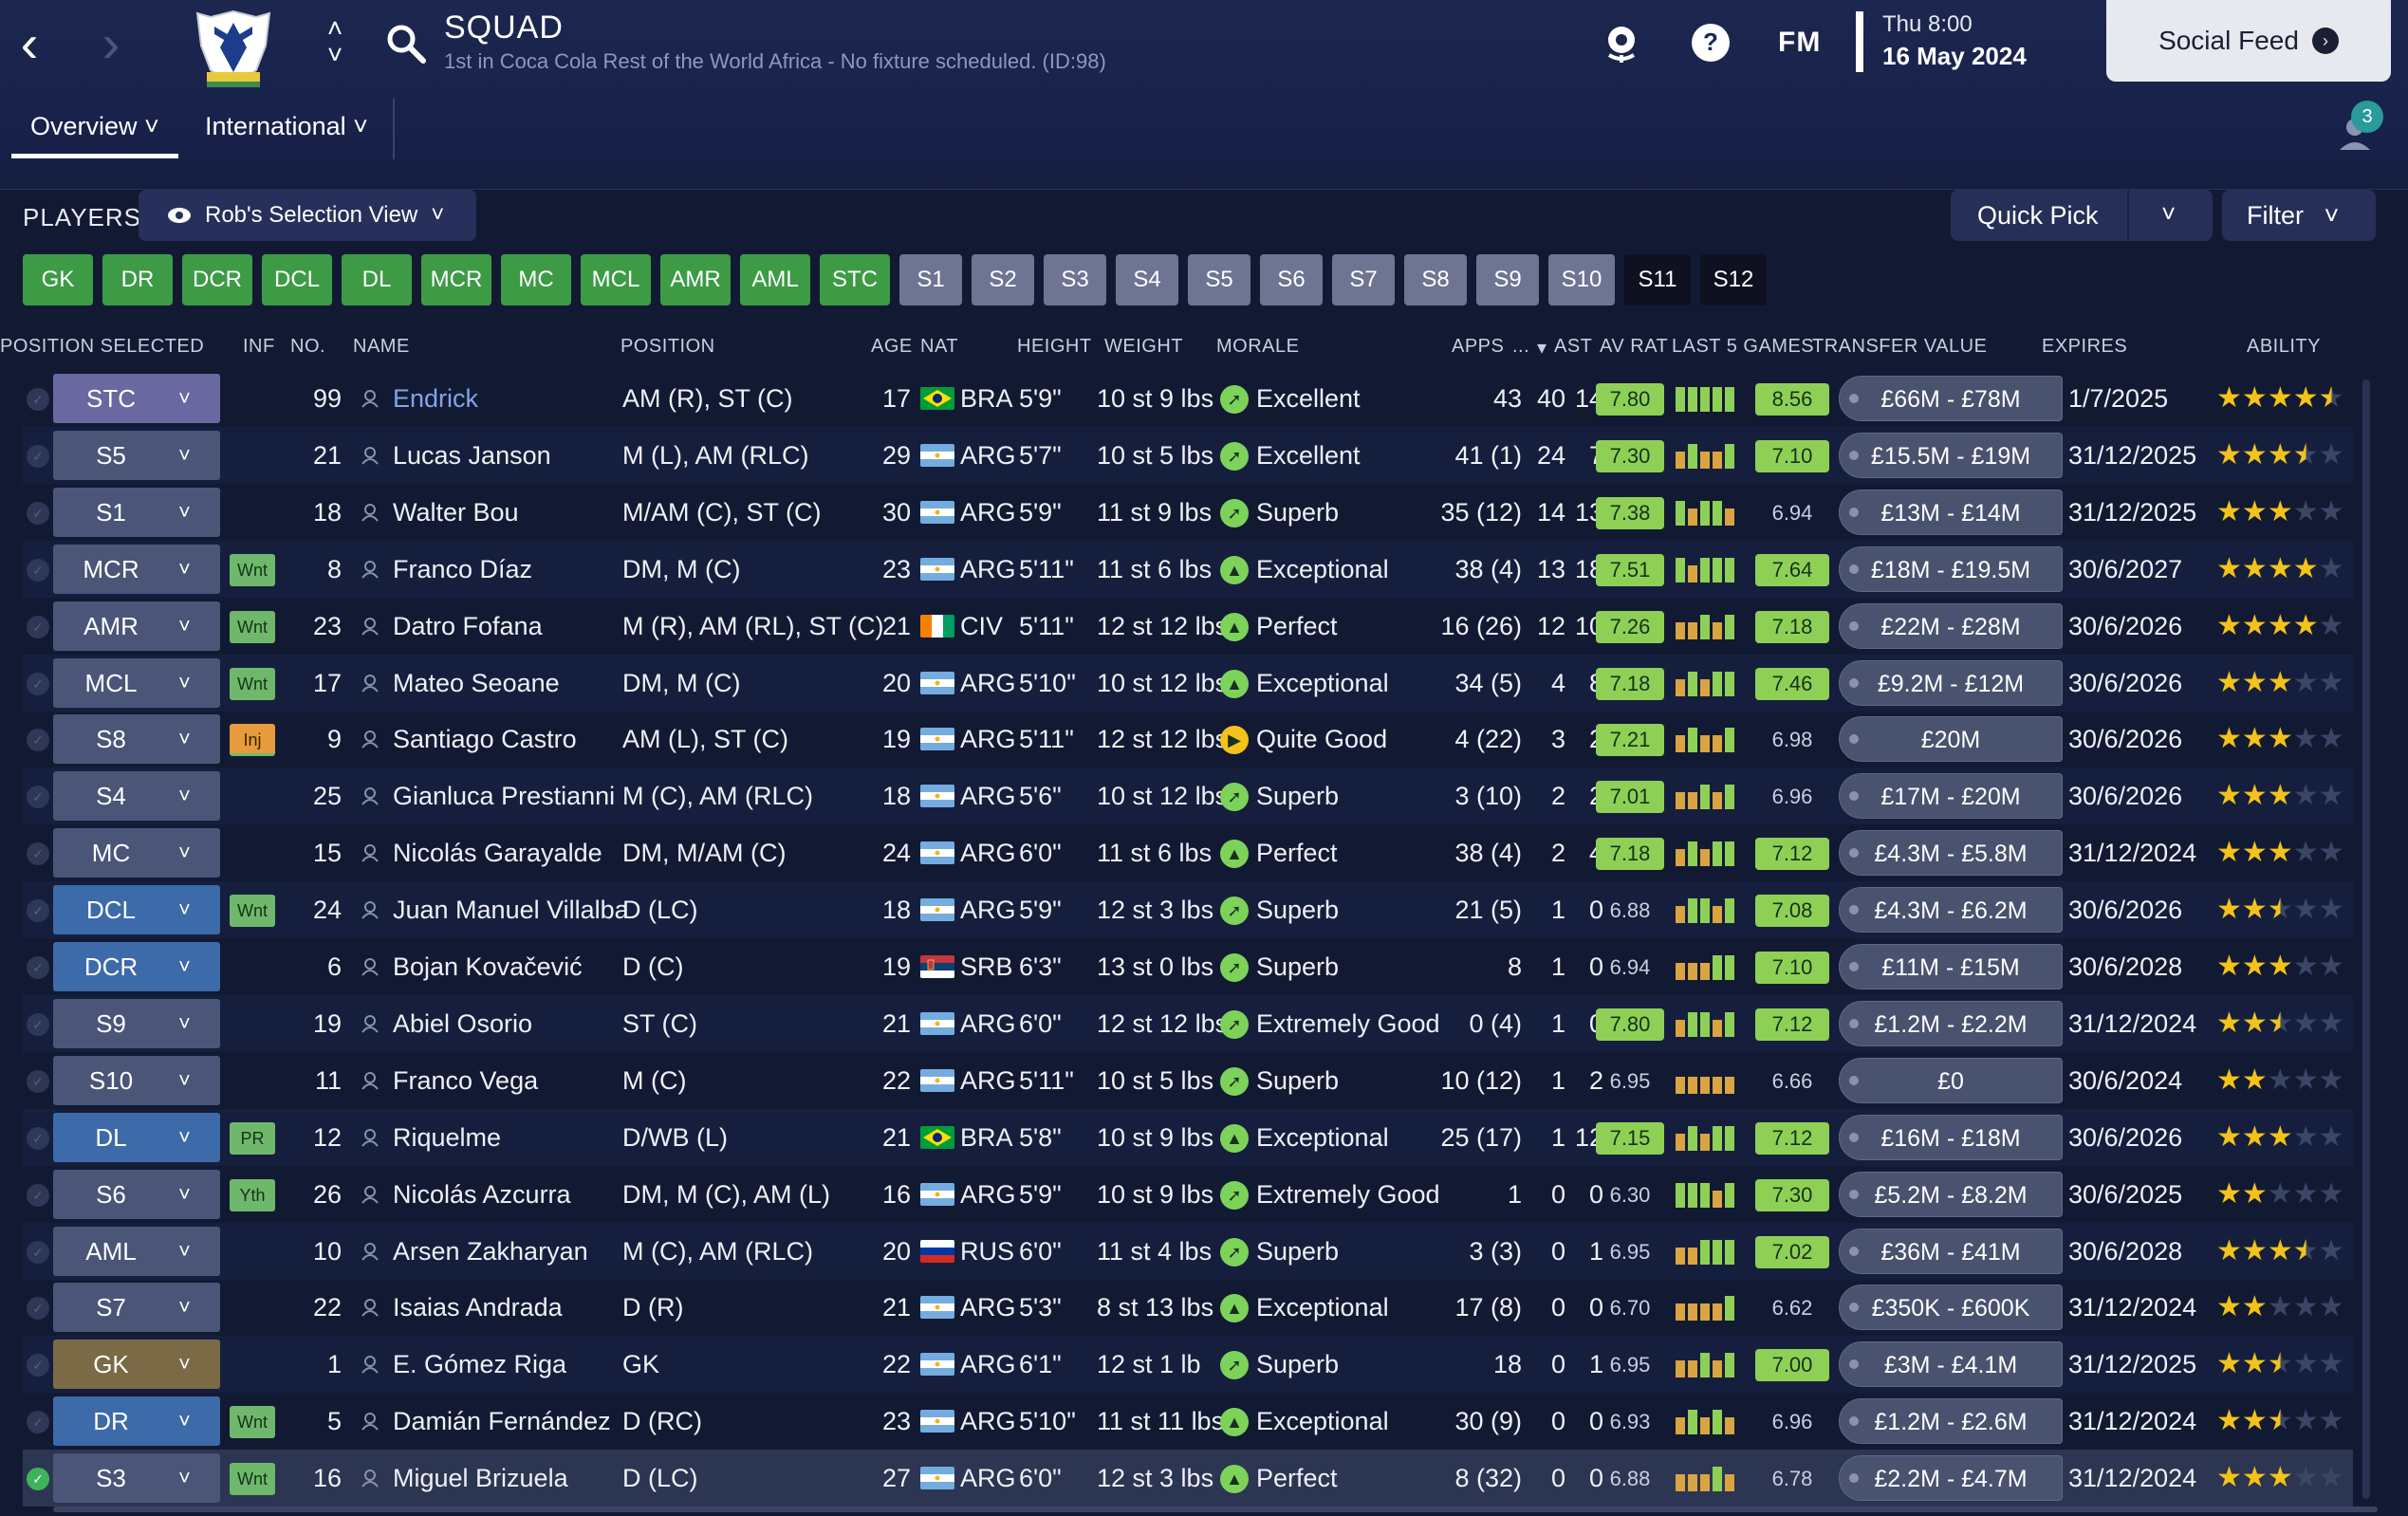 The width and height of the screenshot is (2408, 1516). What do you see at coordinates (252, 741) in the screenshot?
I see `info-badge: Inj` at bounding box center [252, 741].